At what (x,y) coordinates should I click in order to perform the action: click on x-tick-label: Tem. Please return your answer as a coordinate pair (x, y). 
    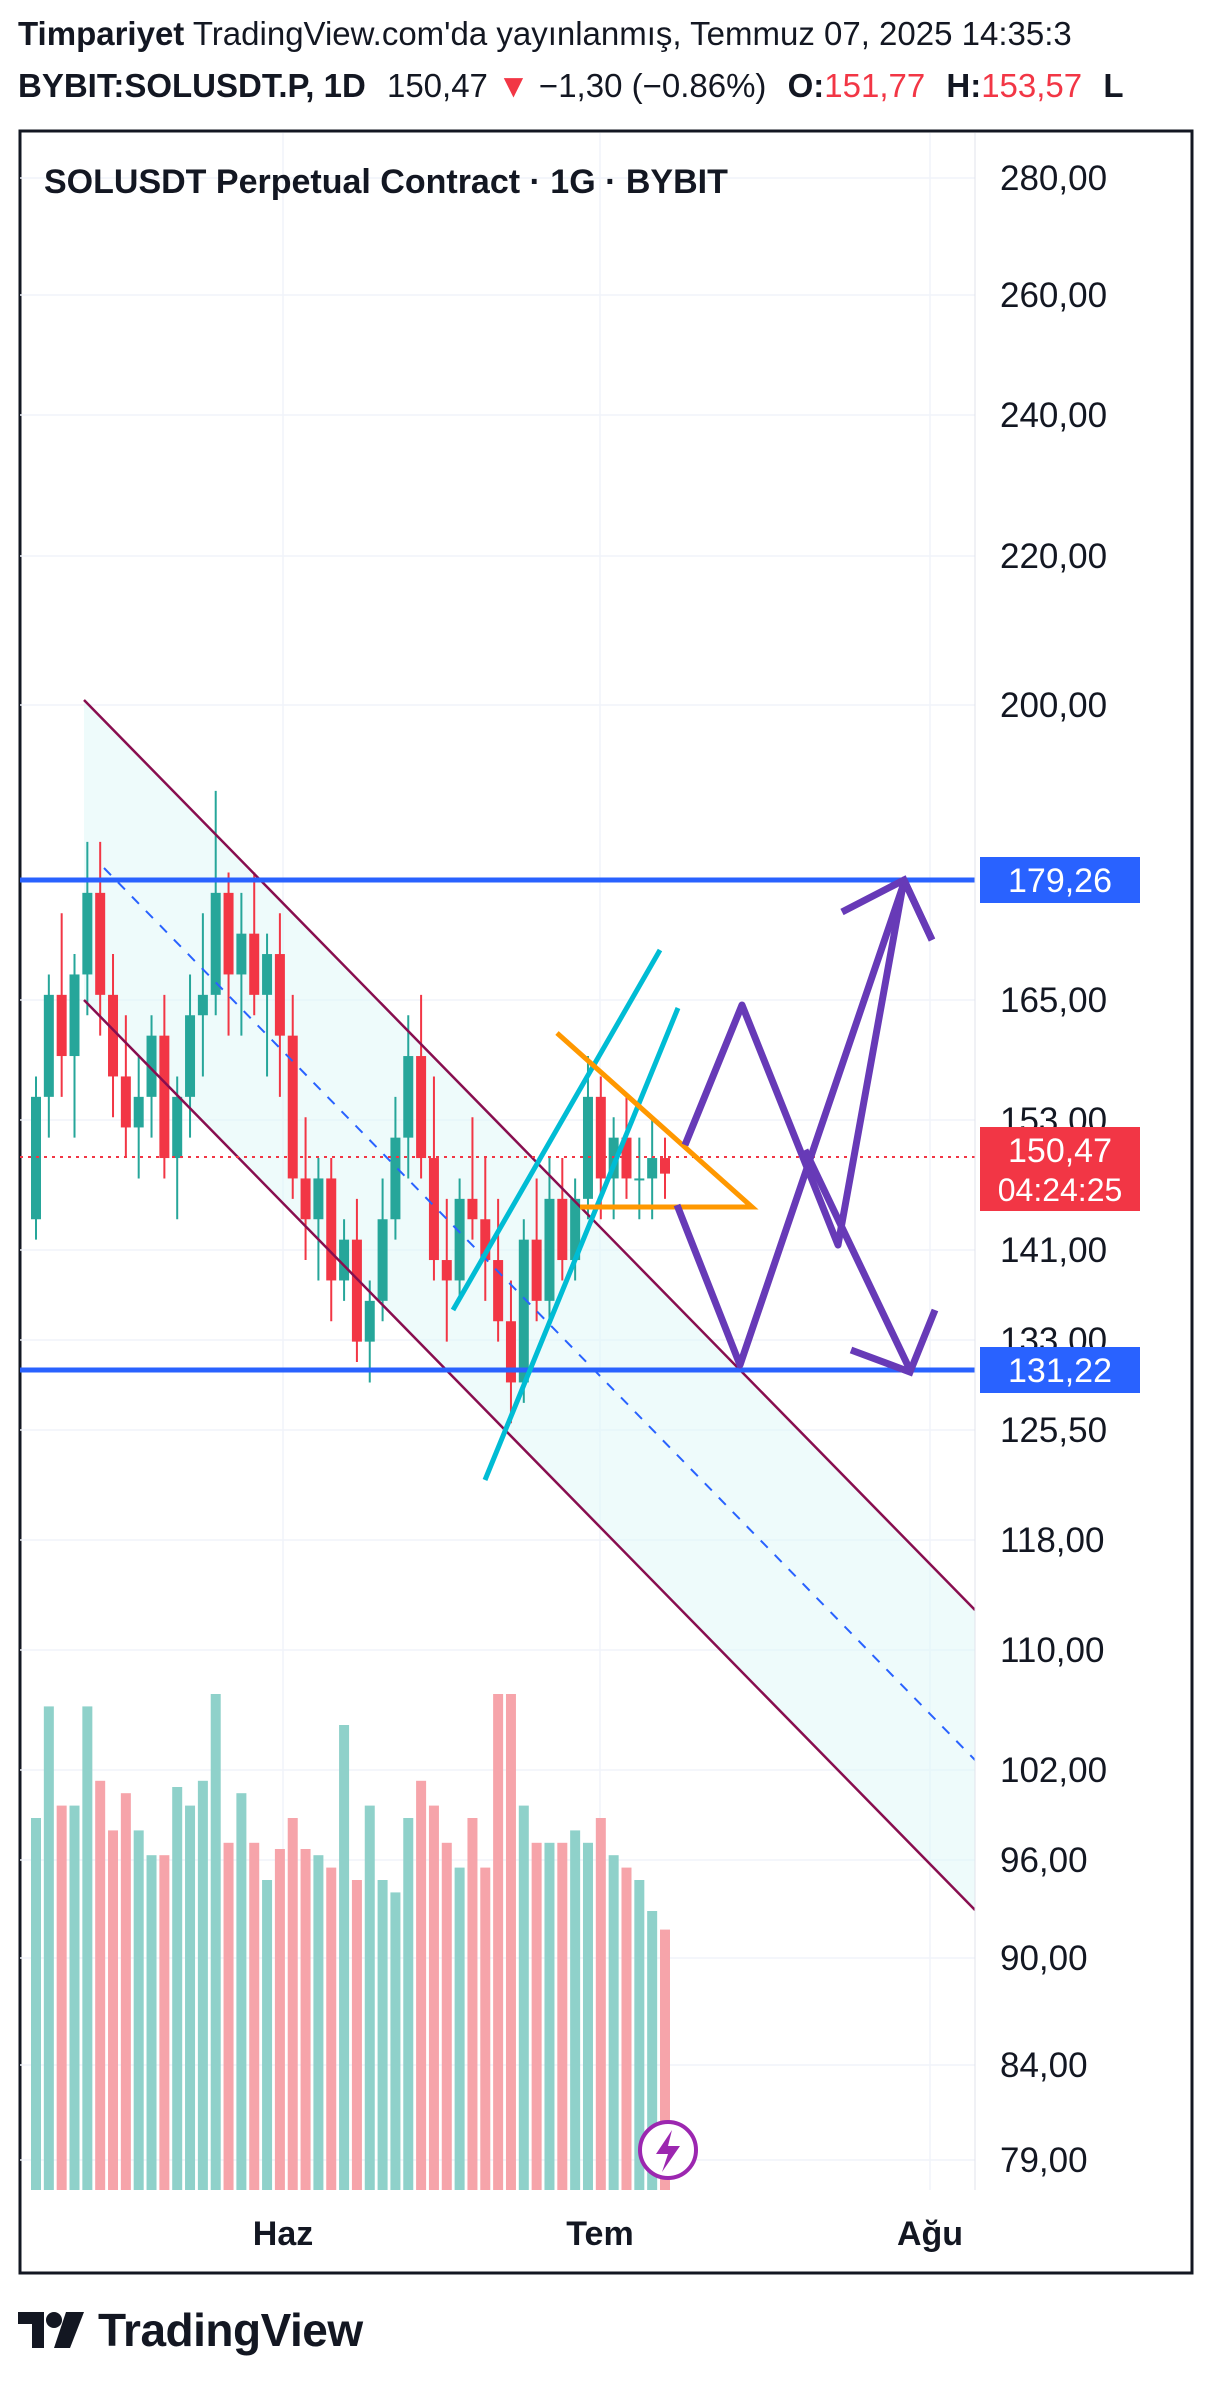
    Looking at the image, I should click on (599, 2234).